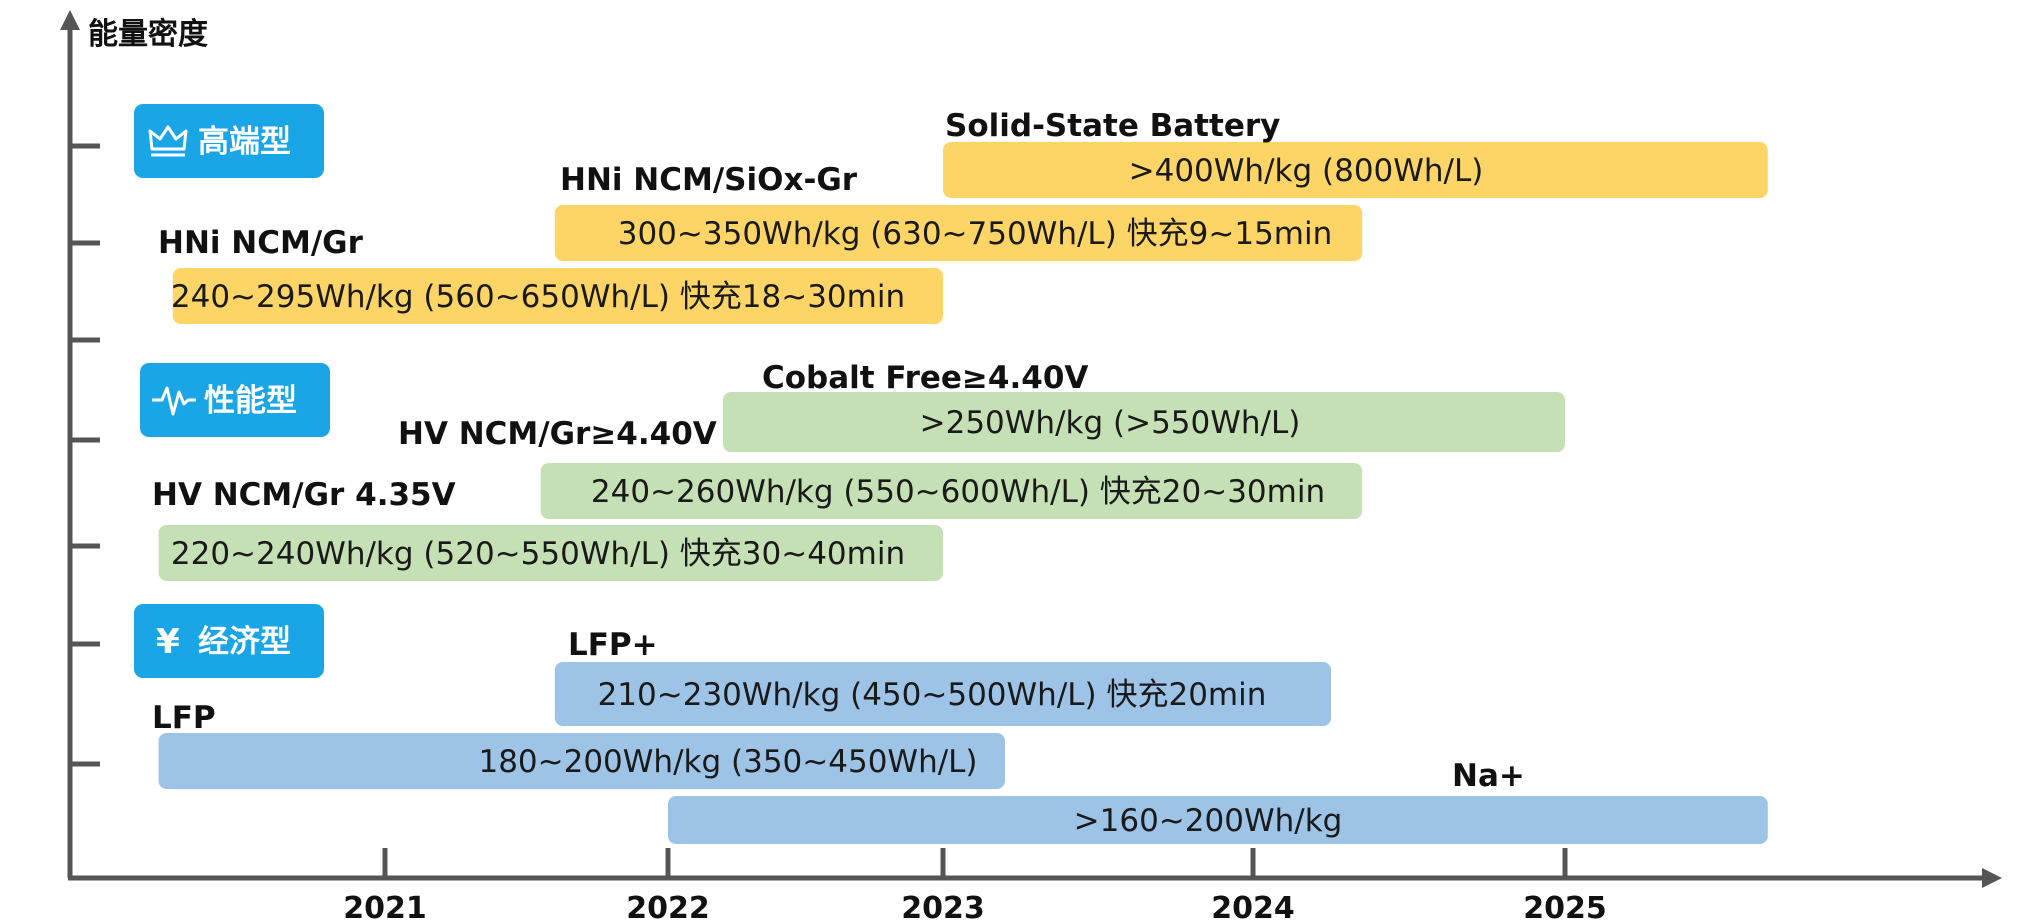  What do you see at coordinates (85, 455) in the screenshot?
I see `y-ticks` at bounding box center [85, 455].